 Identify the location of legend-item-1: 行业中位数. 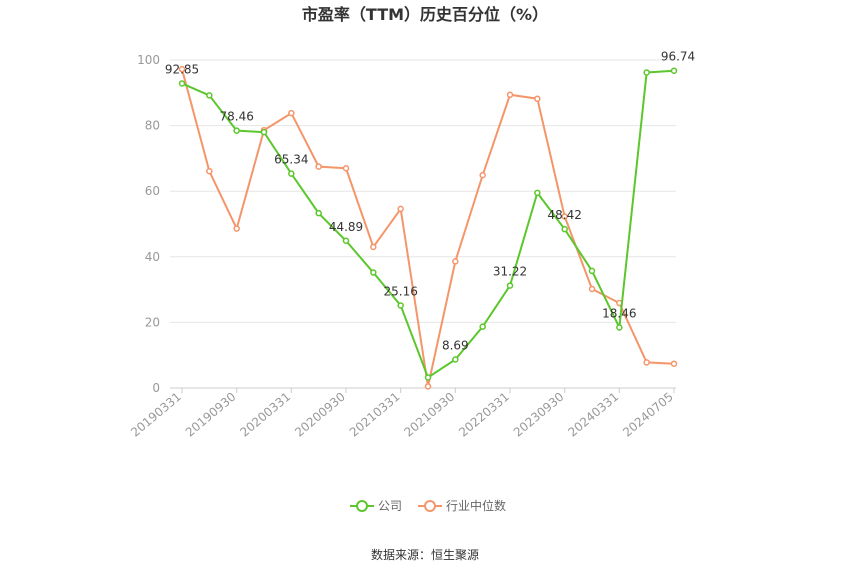
(462, 505).